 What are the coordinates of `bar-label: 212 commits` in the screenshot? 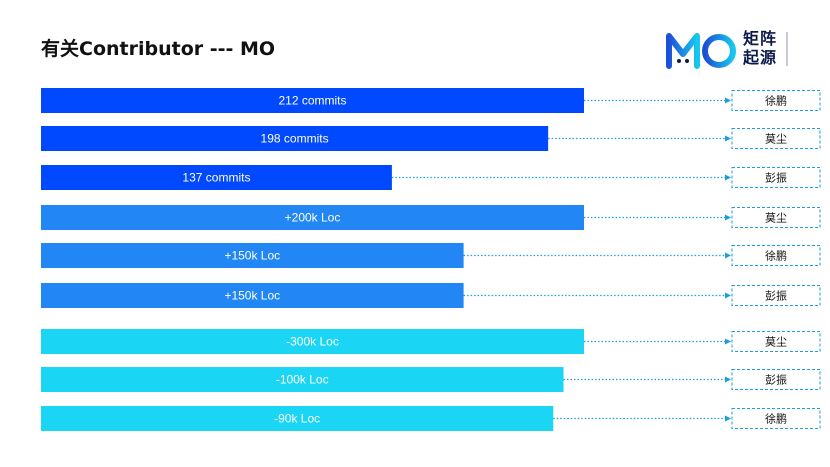 It's located at (312, 101).